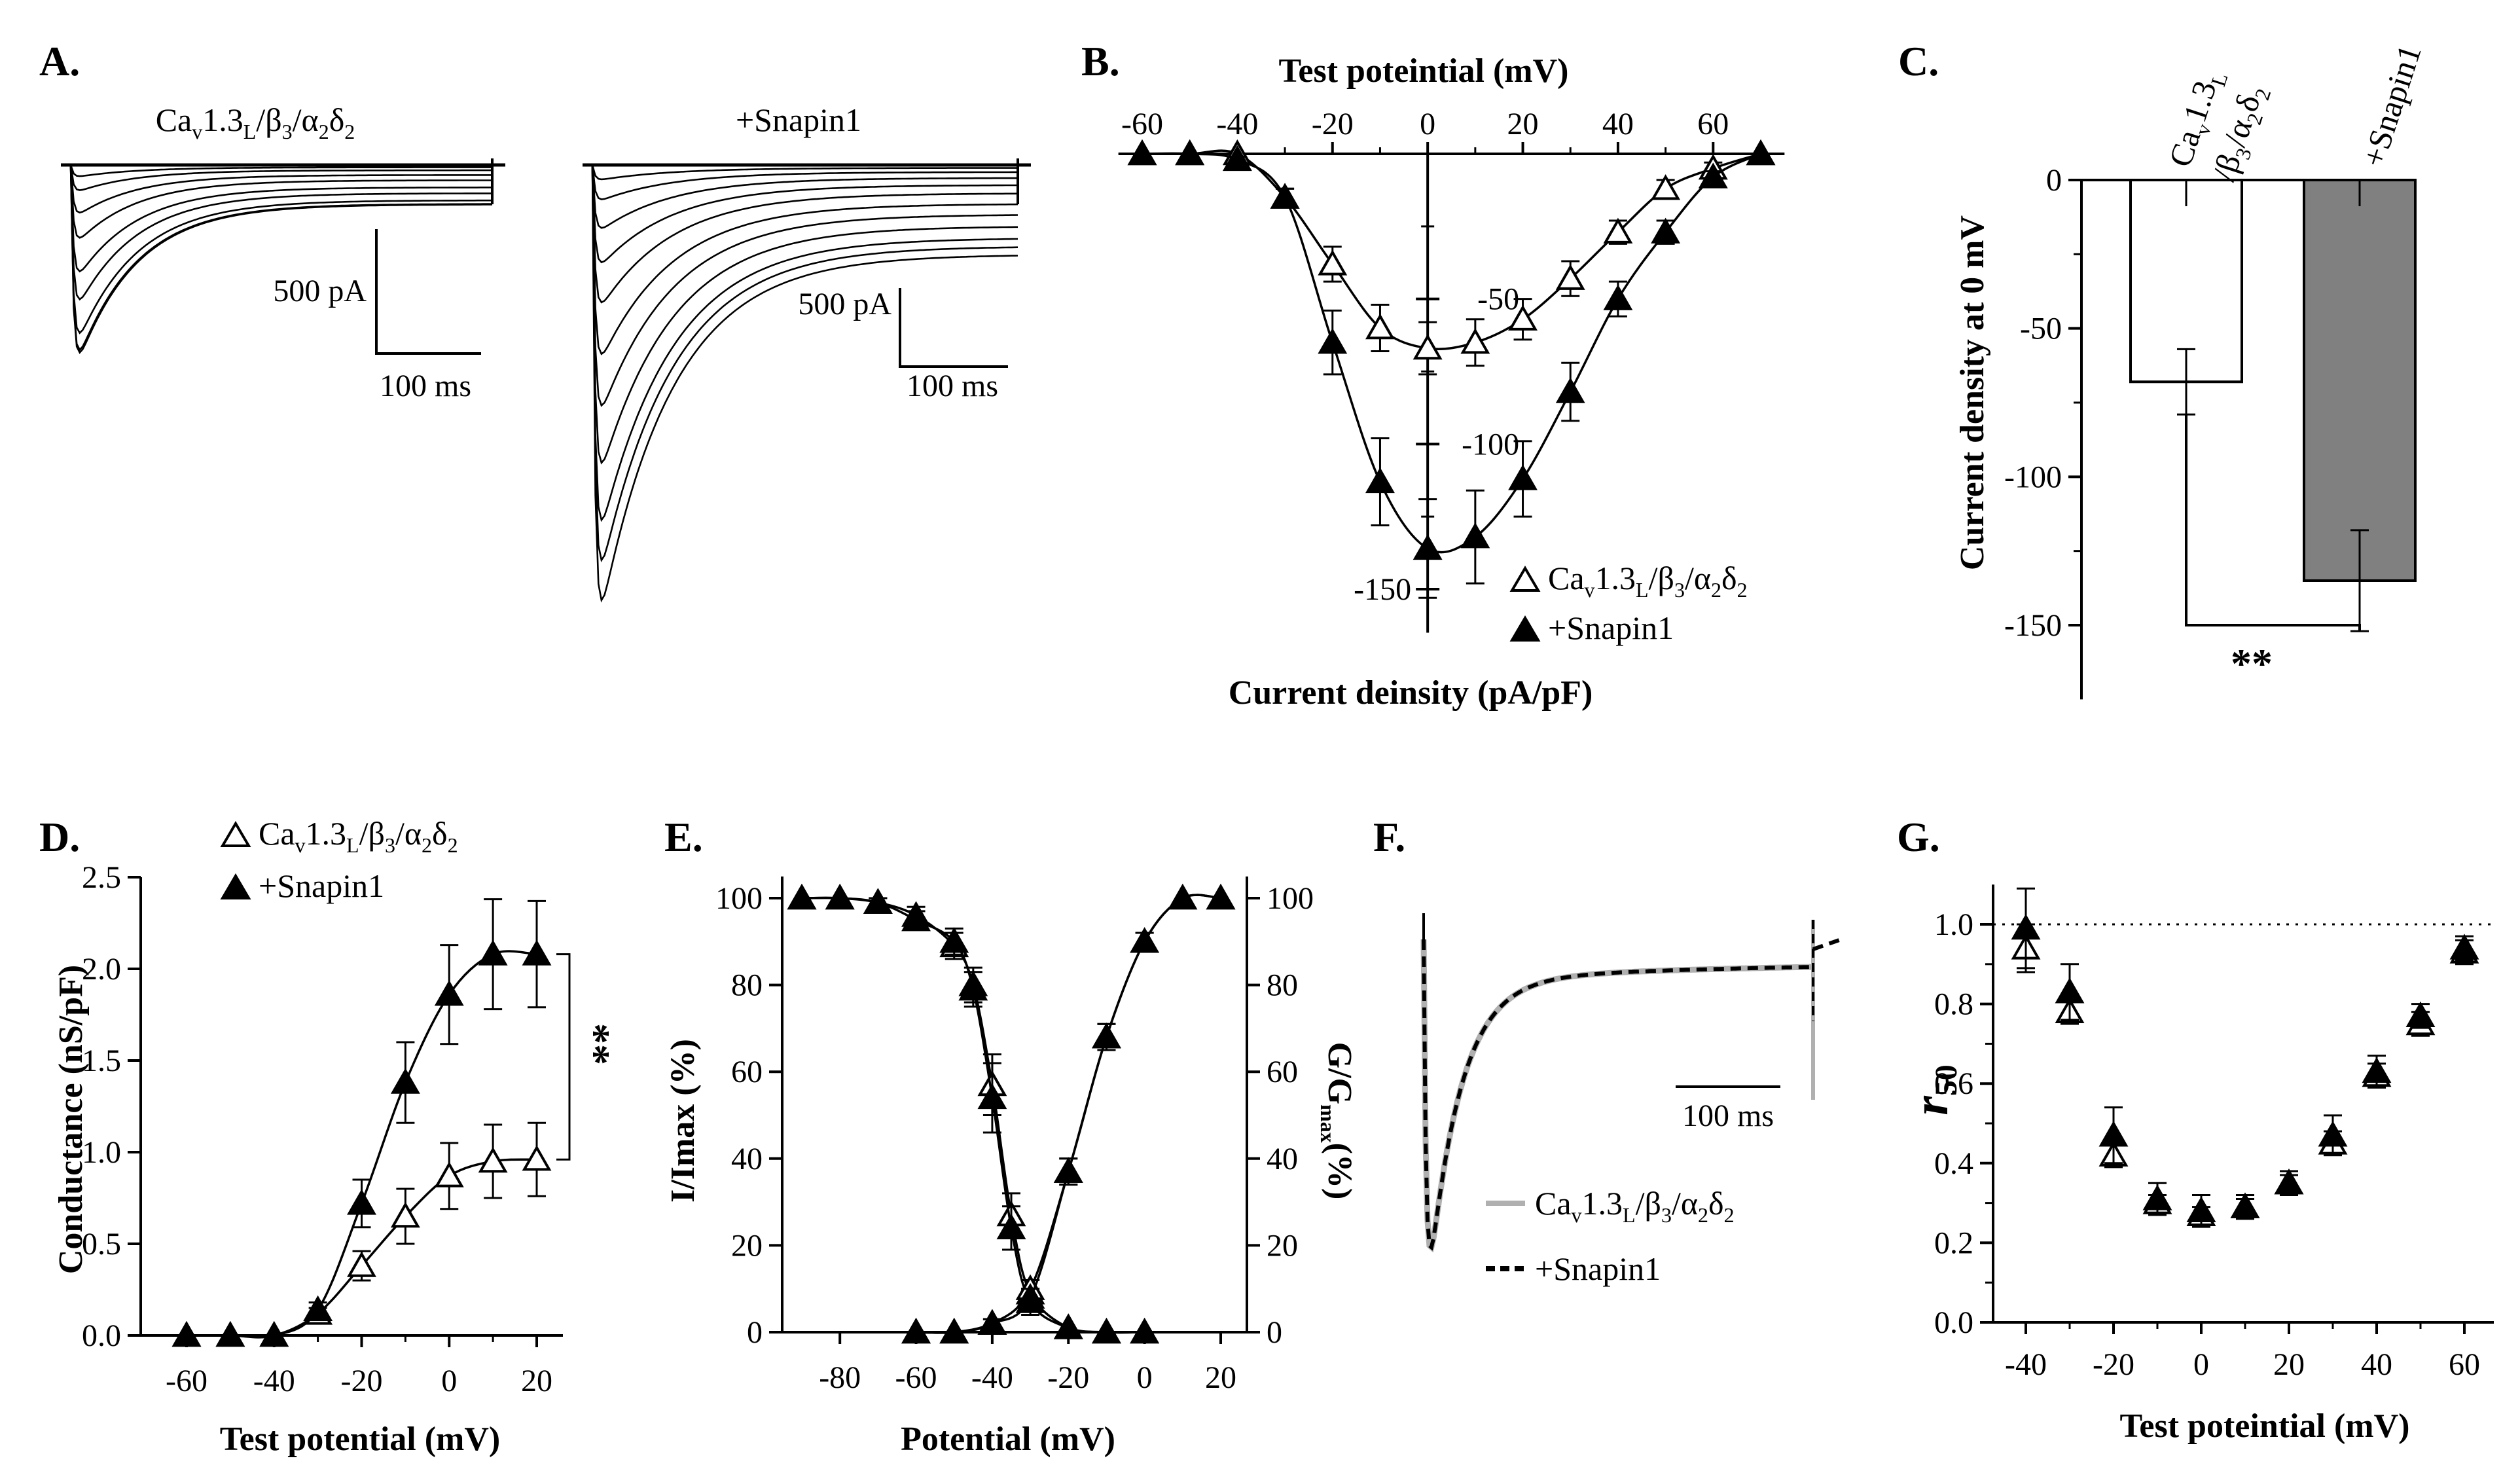 The width and height of the screenshot is (2520, 1469). What do you see at coordinates (1382, 589) in the screenshot?
I see `panel-b-ytick-label: -150` at bounding box center [1382, 589].